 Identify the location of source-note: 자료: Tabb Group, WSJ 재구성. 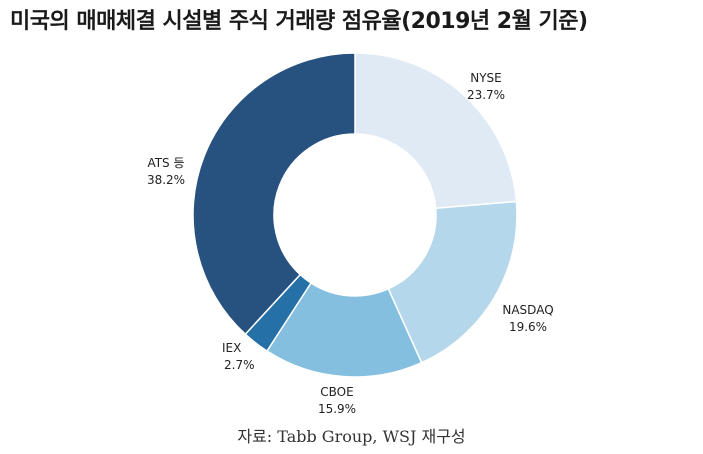
(351, 436).